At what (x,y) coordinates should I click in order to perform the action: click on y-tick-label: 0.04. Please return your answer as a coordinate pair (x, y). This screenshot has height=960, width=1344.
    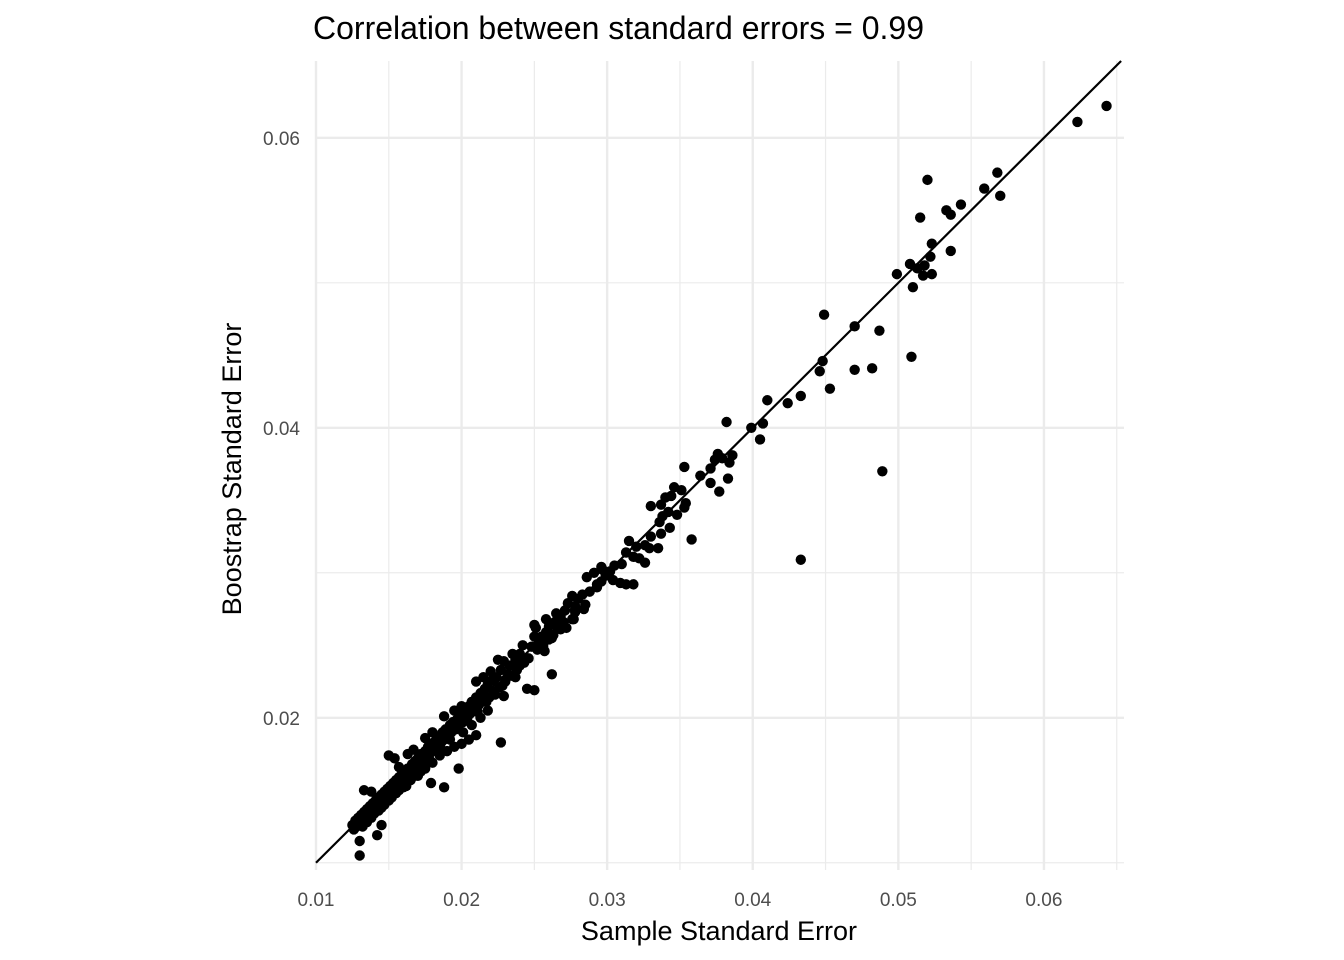
    Looking at the image, I should click on (281, 429).